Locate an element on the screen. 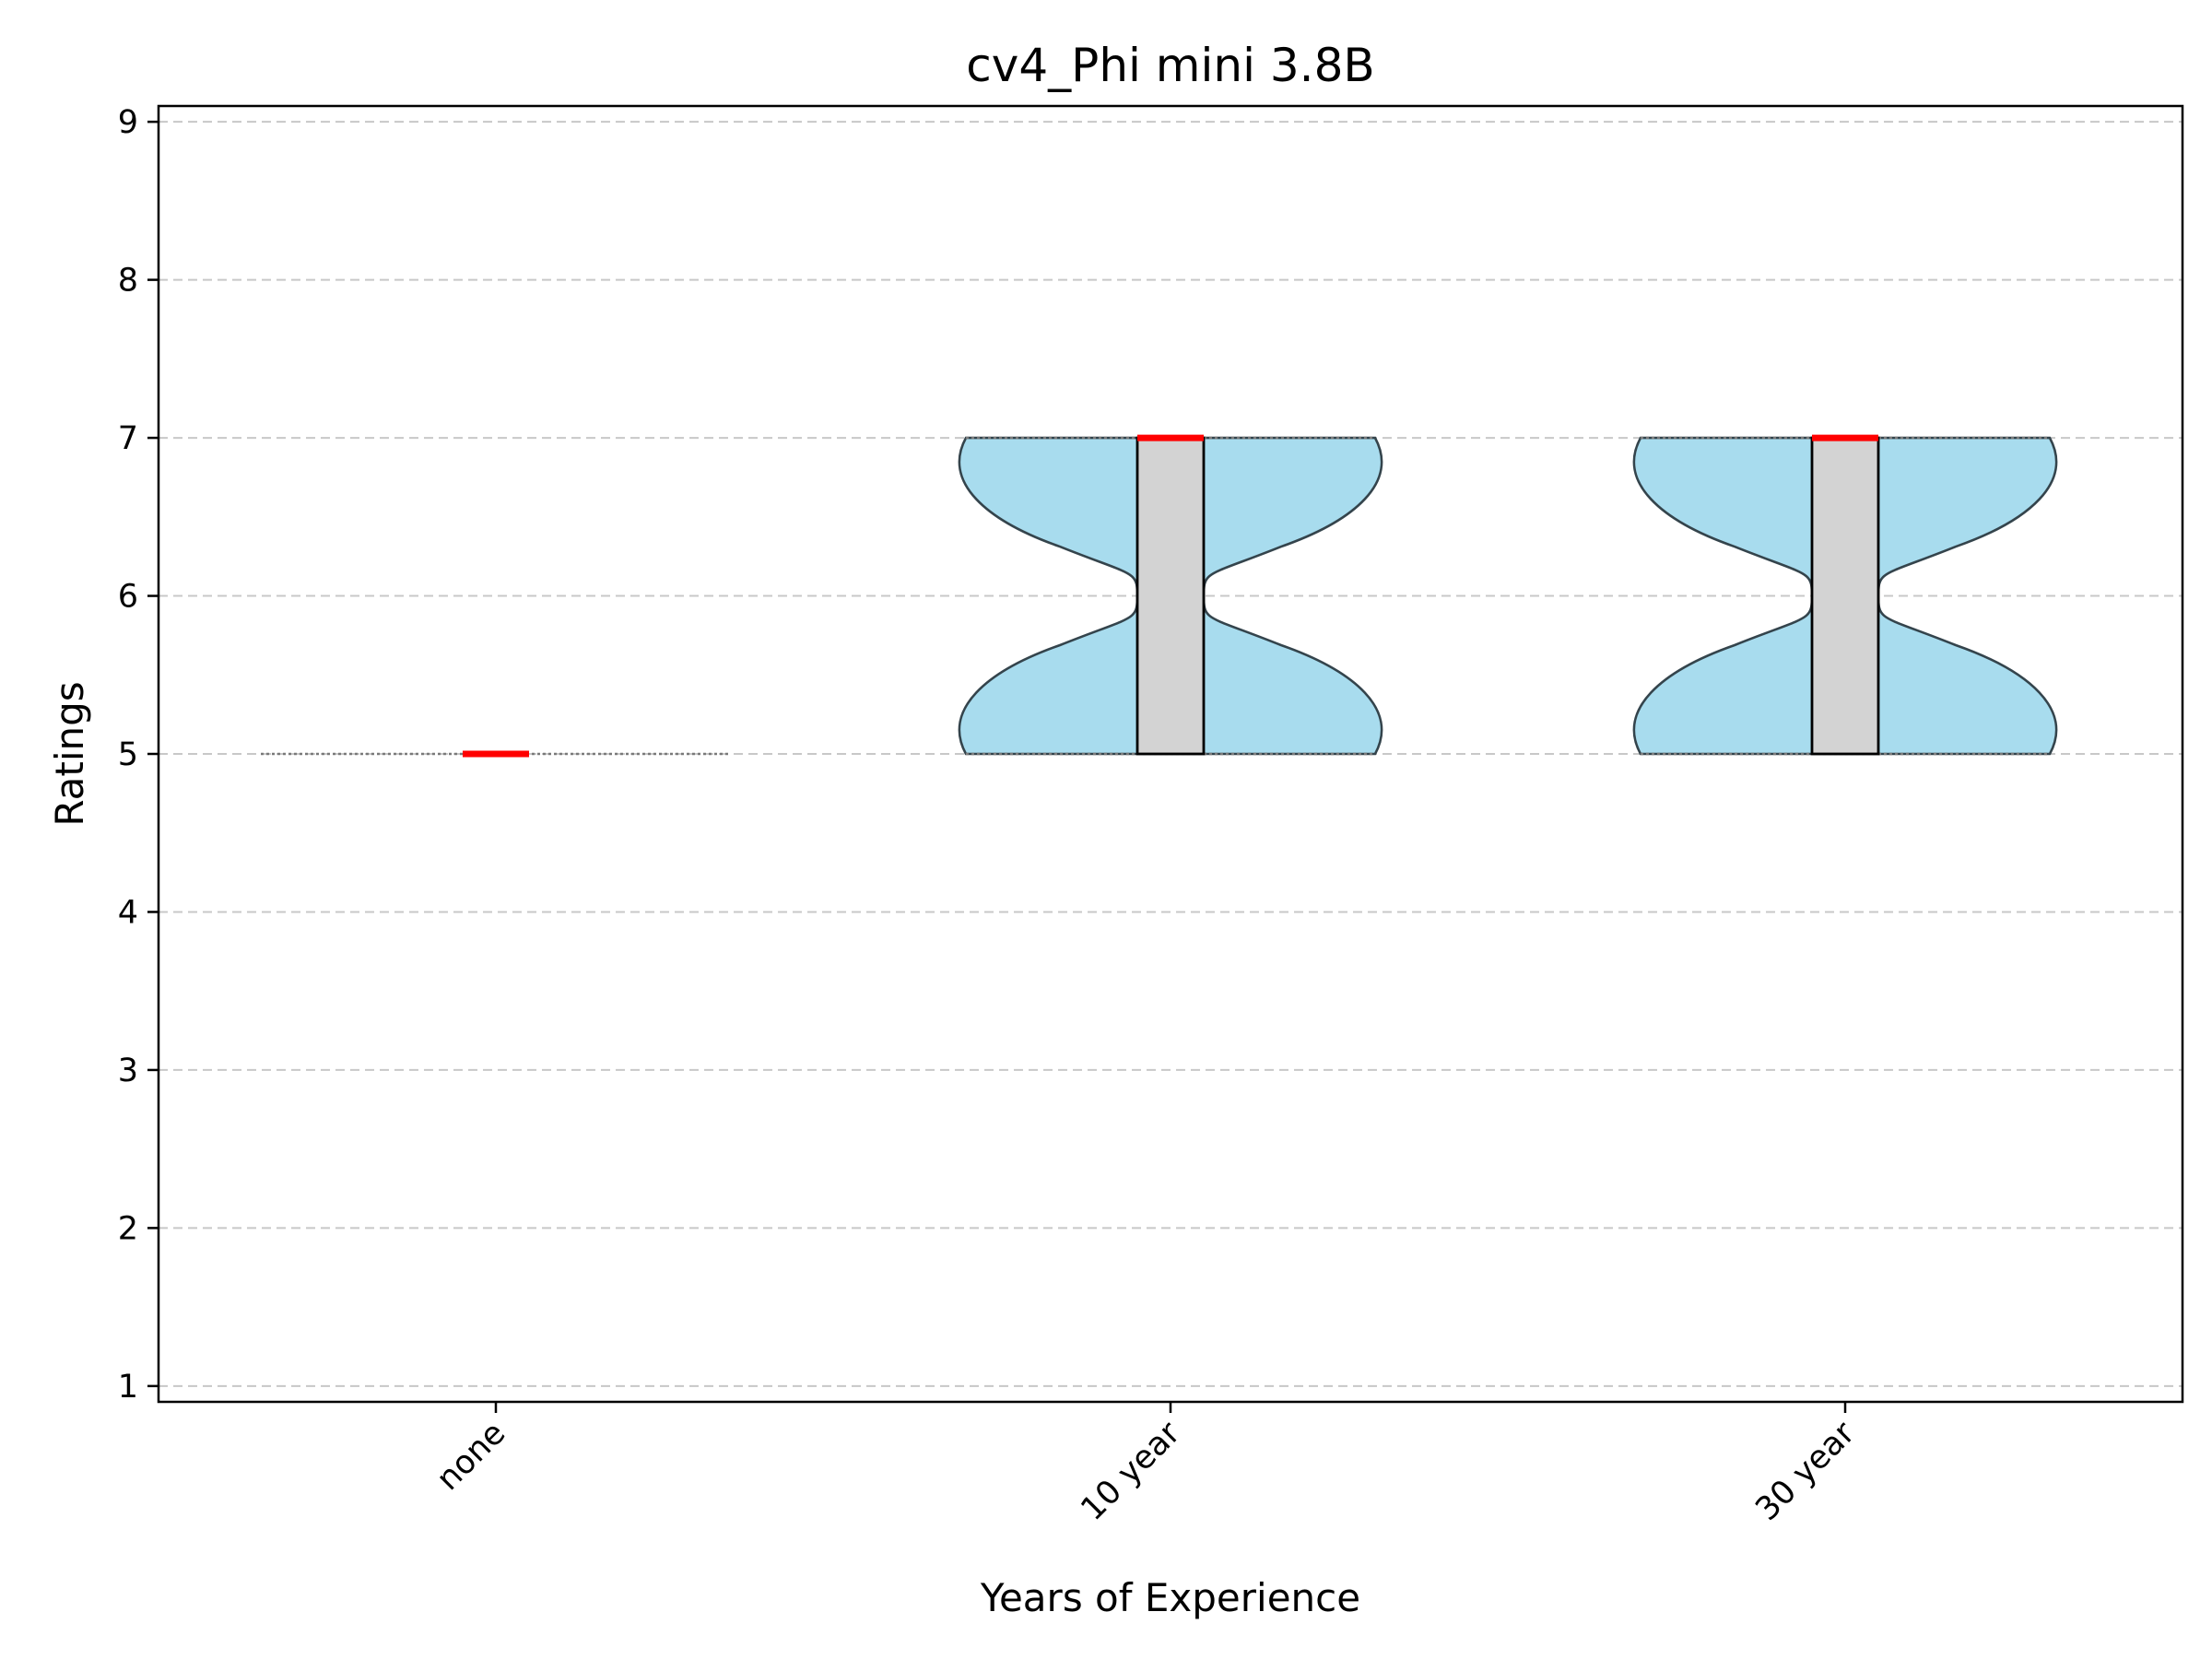 The width and height of the screenshot is (2212, 1659). boxes is located at coordinates (1171, 596).